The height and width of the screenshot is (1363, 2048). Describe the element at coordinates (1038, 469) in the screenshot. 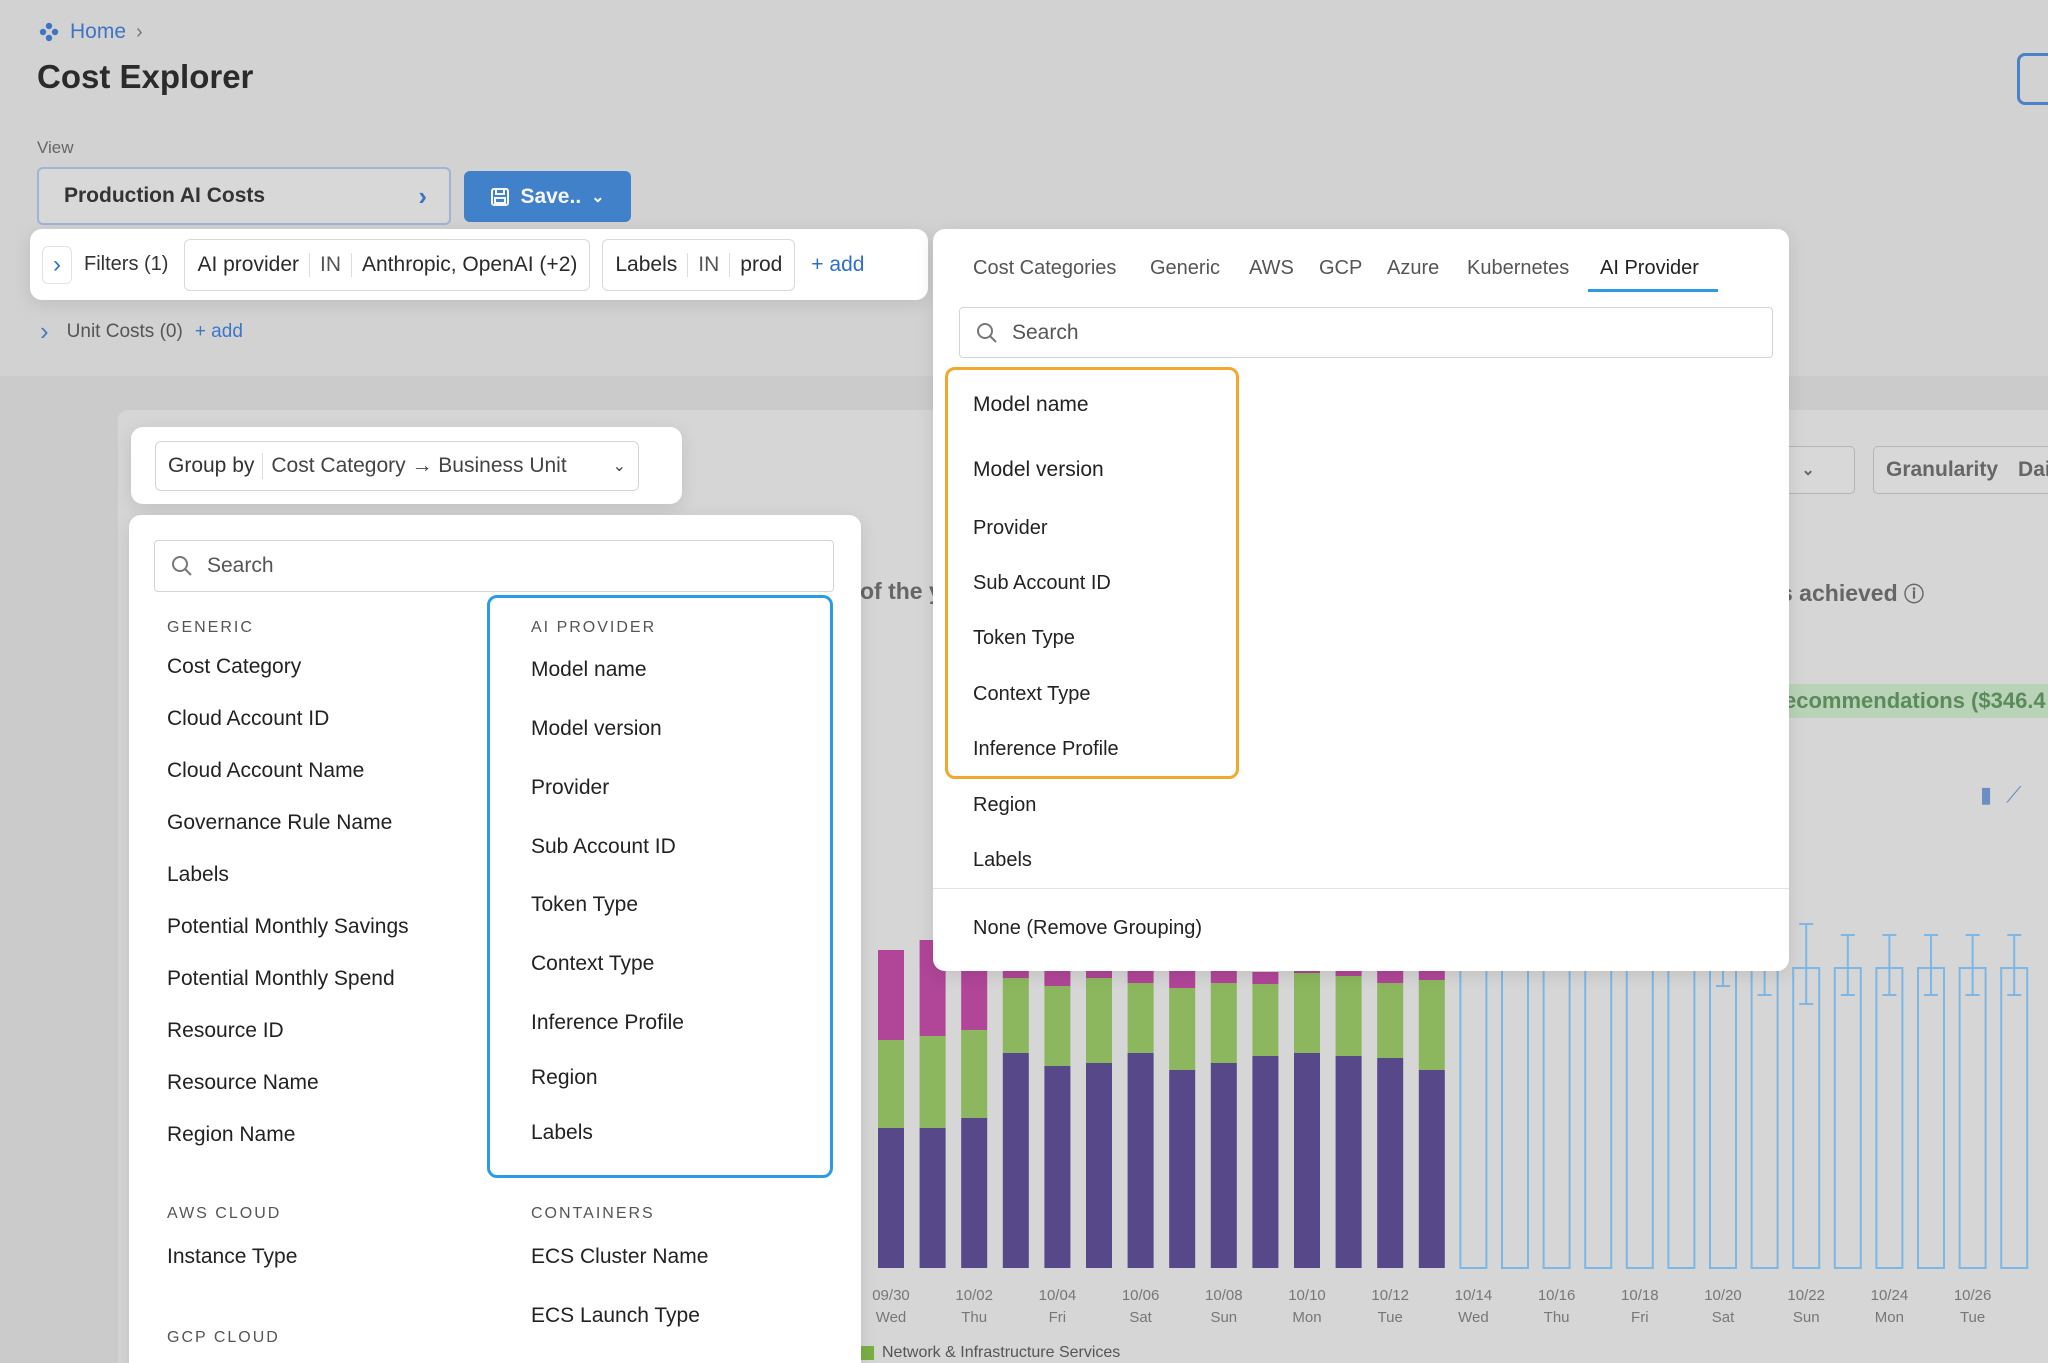

I see `picker-option: Model version` at that location.